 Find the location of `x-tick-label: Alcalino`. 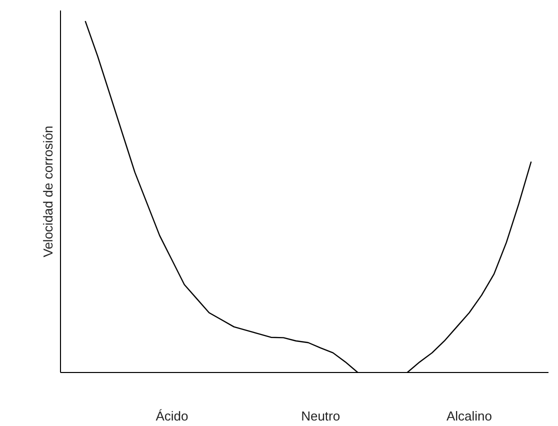

x-tick-label: Alcalino is located at coordinates (469, 416).